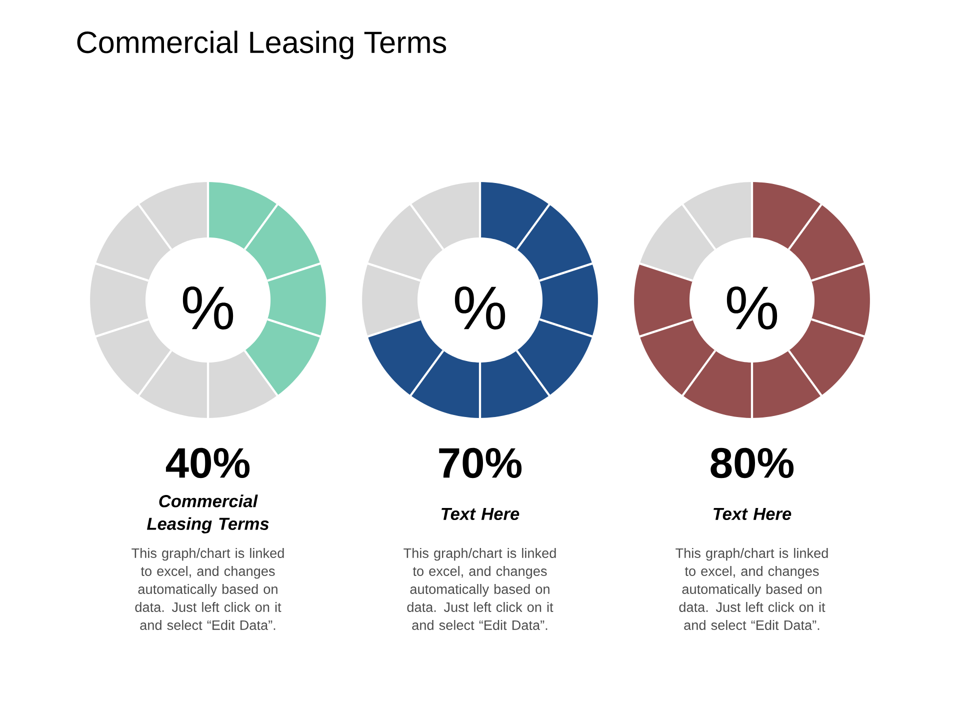  I want to click on text: 70%, so click(480, 463).